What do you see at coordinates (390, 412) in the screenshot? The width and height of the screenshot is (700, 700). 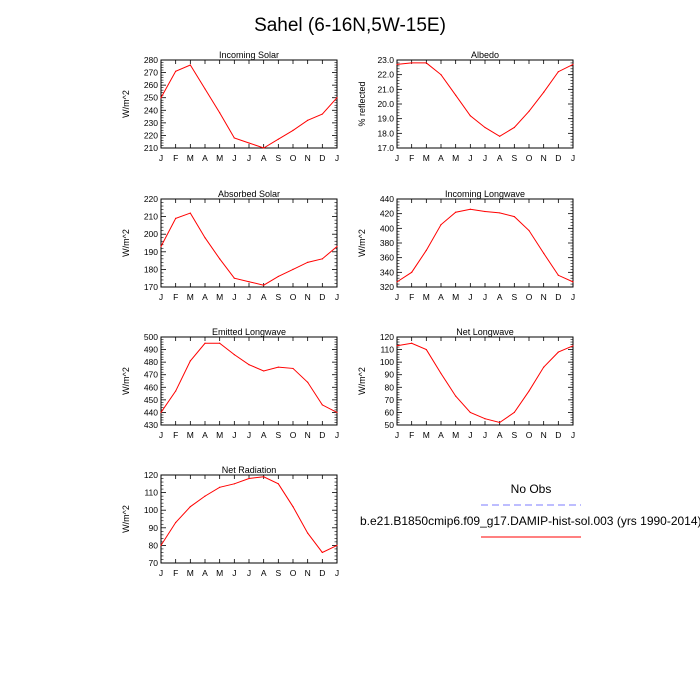 I see `y-tick-label: 60` at bounding box center [390, 412].